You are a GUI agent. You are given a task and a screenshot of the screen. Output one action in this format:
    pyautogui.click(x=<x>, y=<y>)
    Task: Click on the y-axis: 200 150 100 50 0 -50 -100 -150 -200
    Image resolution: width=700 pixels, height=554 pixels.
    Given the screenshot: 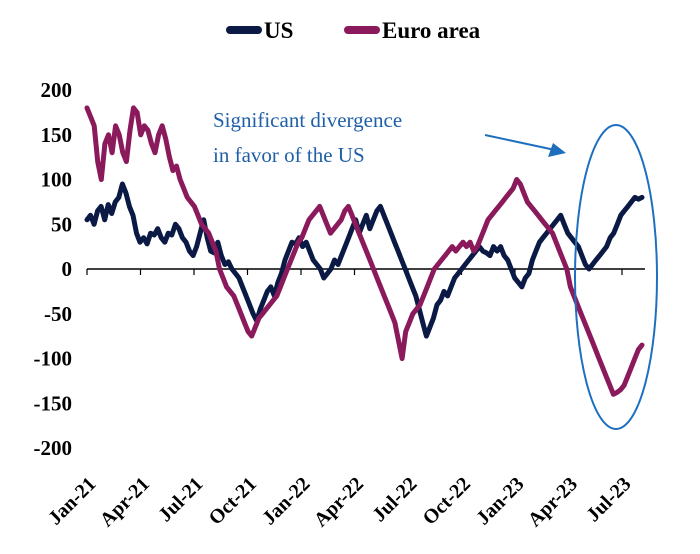 What is the action you would take?
    pyautogui.click(x=53, y=269)
    